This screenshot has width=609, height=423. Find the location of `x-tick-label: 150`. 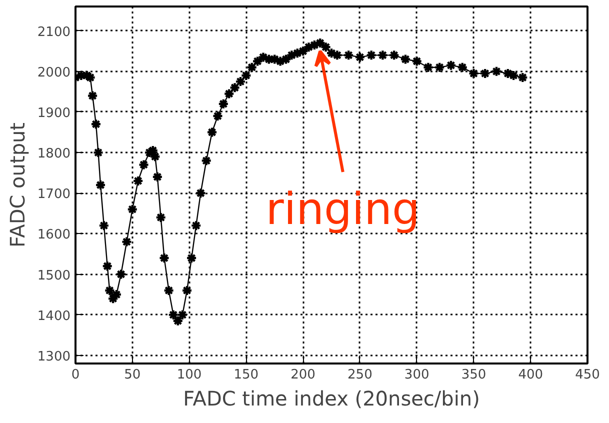

x-tick-label: 150 is located at coordinates (246, 375).